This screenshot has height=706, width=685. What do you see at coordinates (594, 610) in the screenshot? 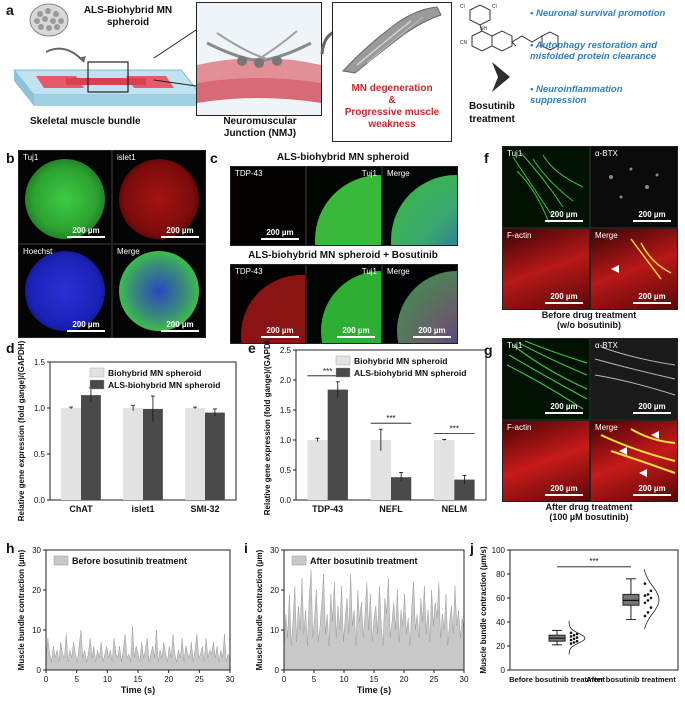
I see `plot-frame` at bounding box center [594, 610].